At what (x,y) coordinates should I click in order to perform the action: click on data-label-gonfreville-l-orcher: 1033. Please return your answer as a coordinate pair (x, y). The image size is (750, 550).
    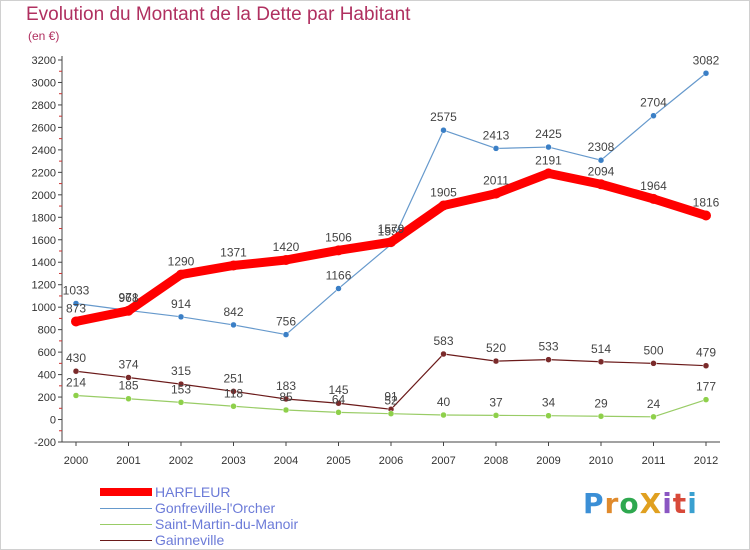
    Looking at the image, I should click on (76, 290).